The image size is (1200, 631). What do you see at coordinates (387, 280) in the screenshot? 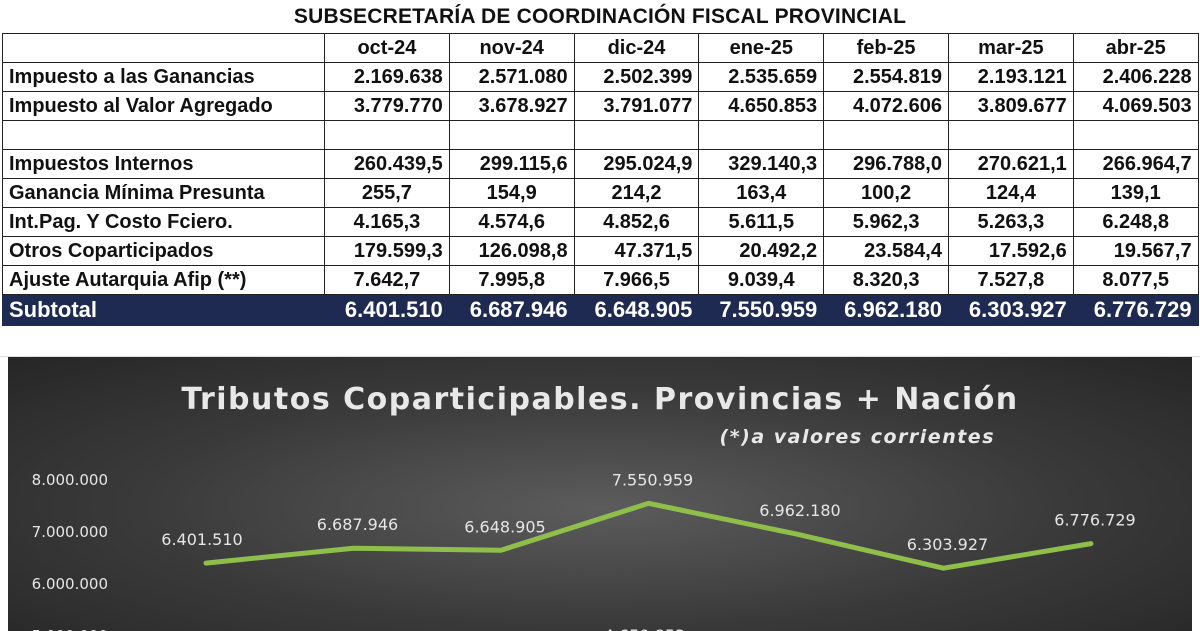
I see `table-cell: 7.642,7` at bounding box center [387, 280].